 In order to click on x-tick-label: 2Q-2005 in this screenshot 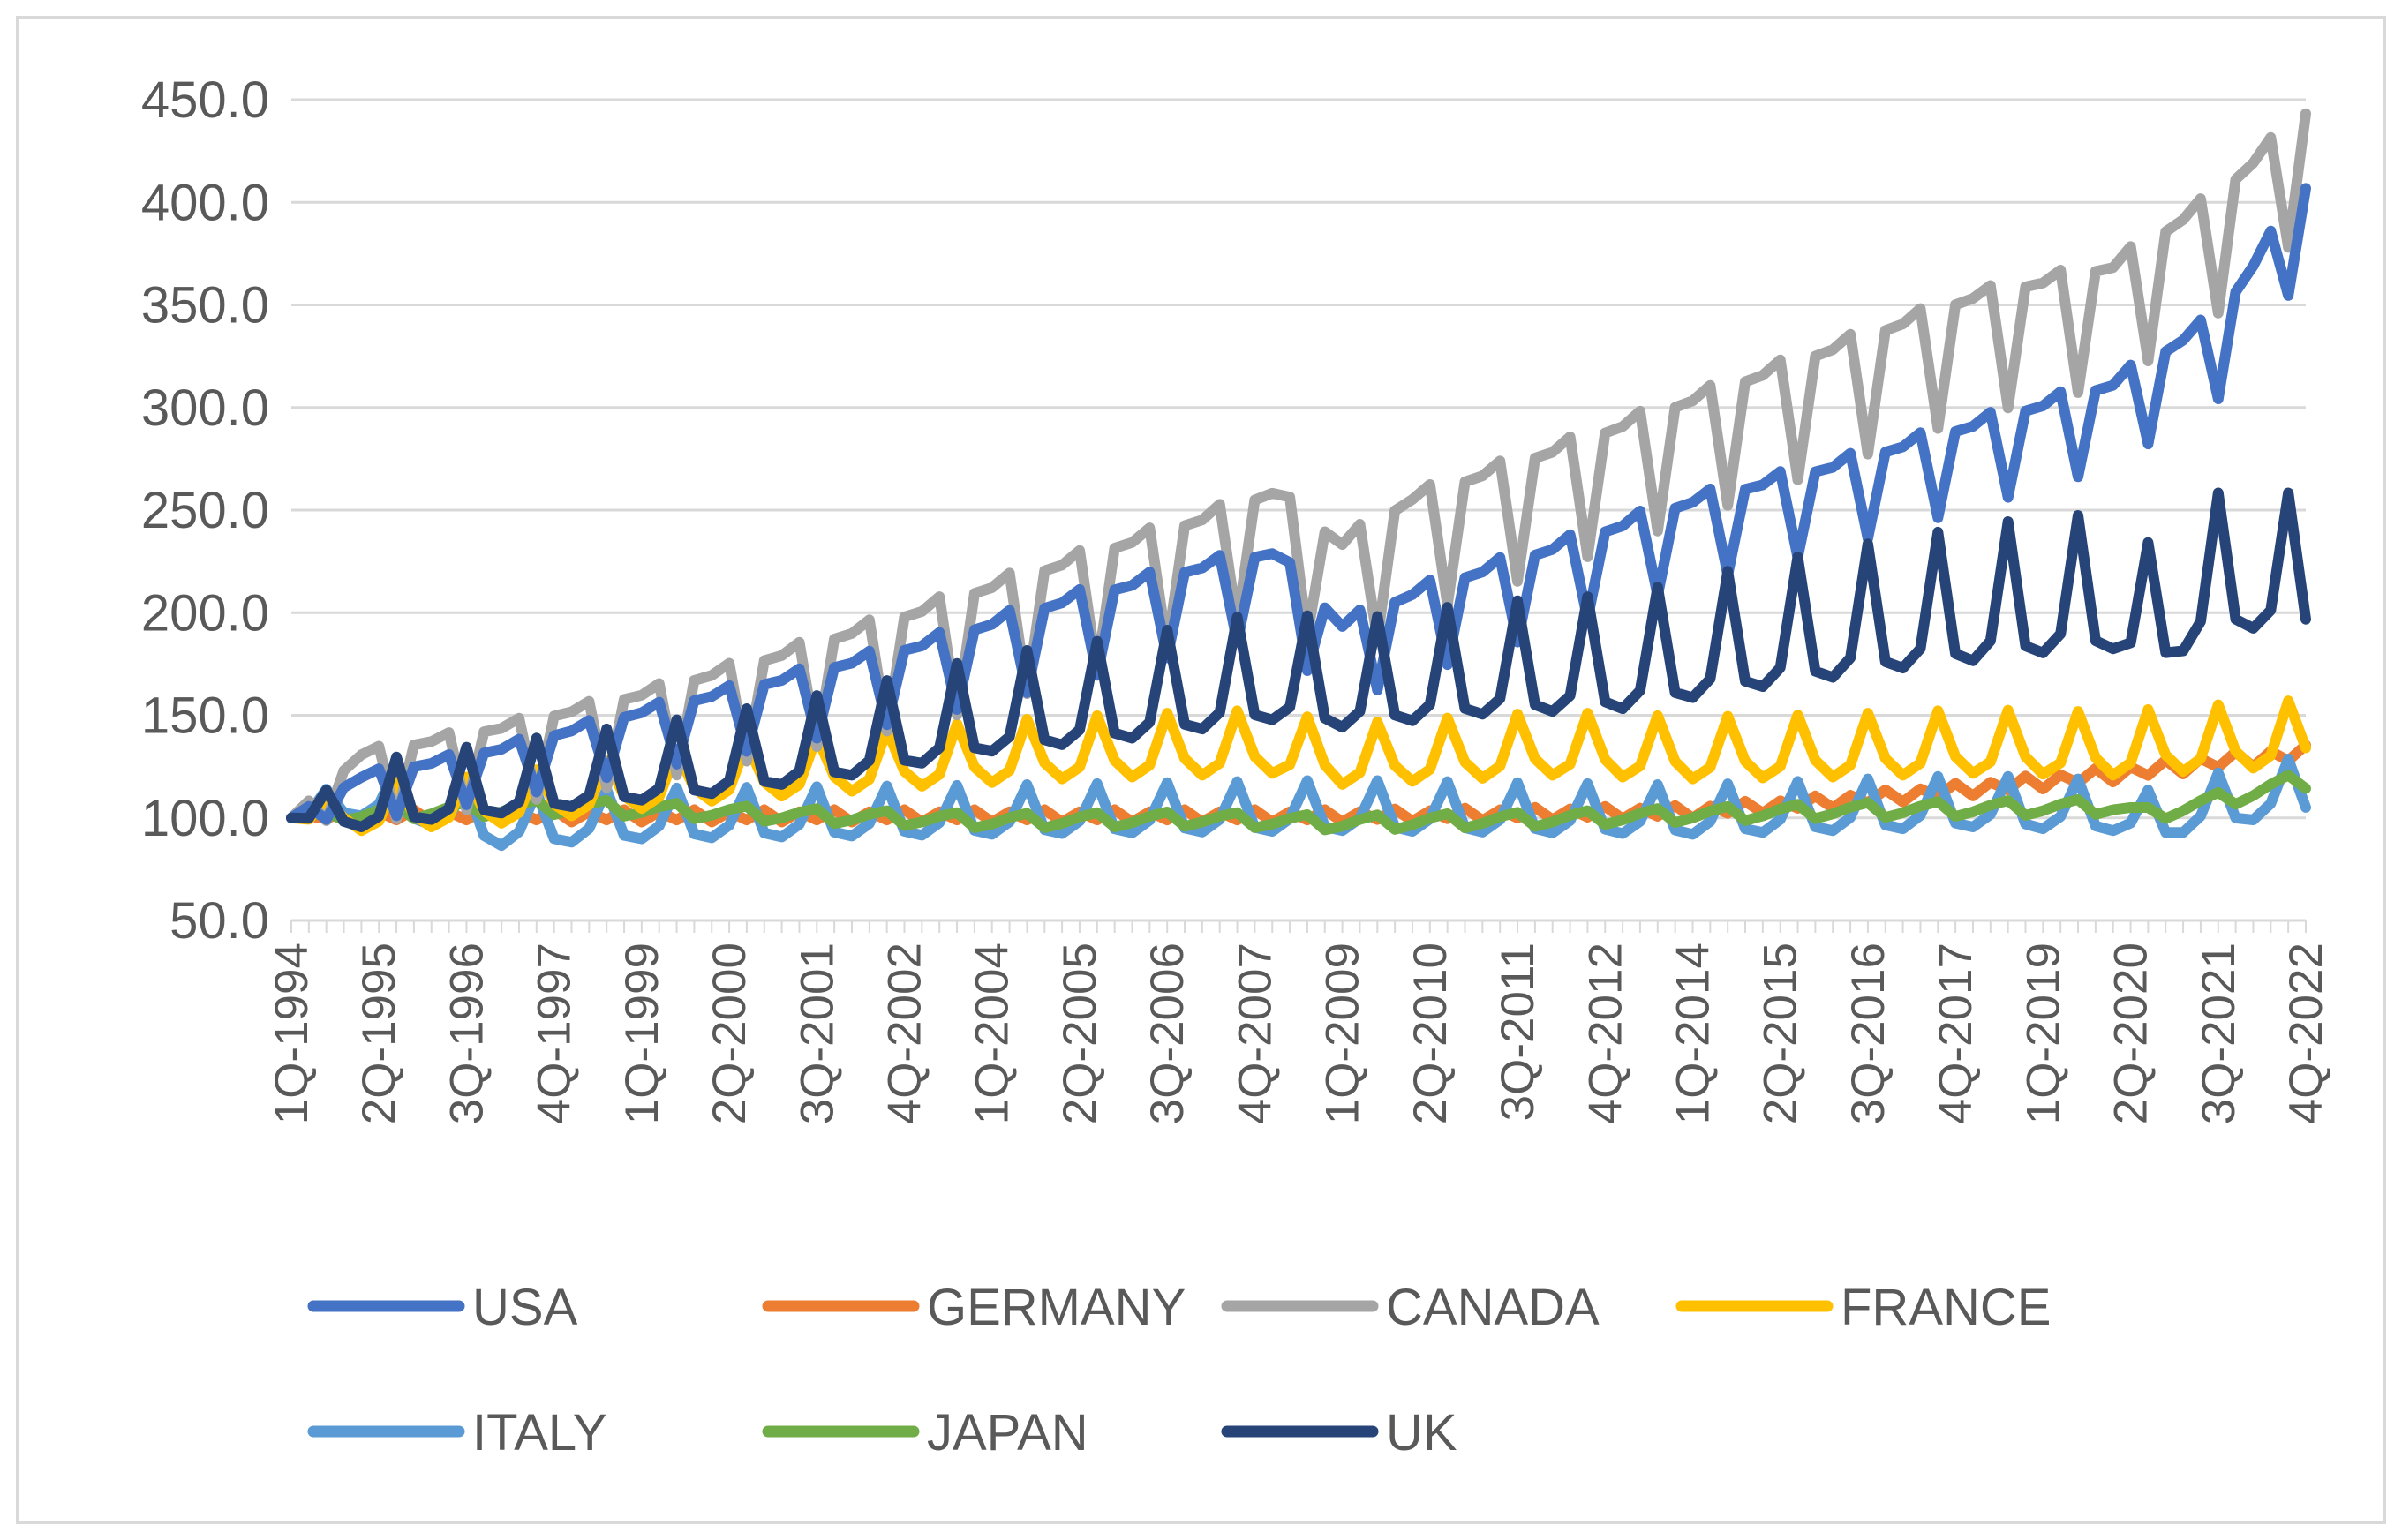, I will do `click(1080, 1033)`.